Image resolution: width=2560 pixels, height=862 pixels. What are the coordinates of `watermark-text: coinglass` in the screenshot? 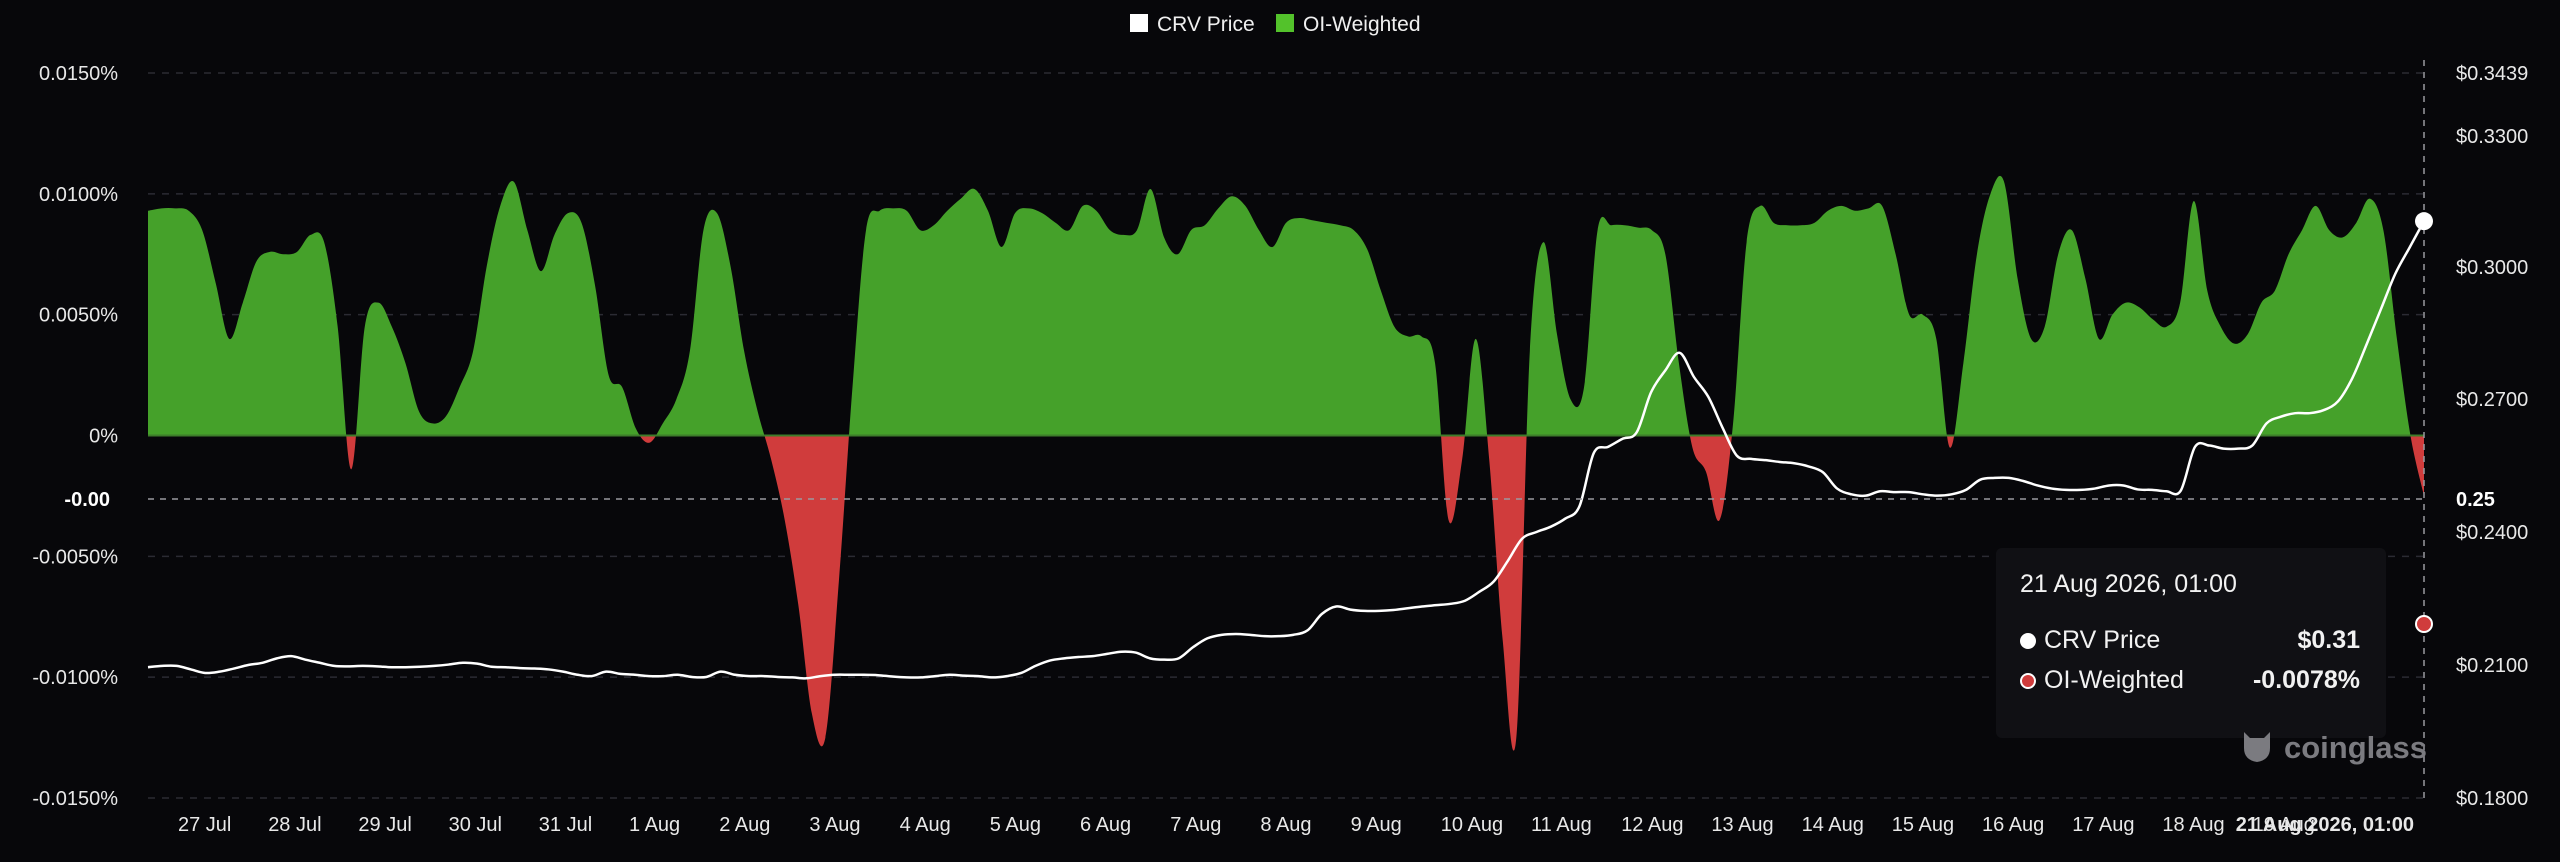 It's located at (2355, 747).